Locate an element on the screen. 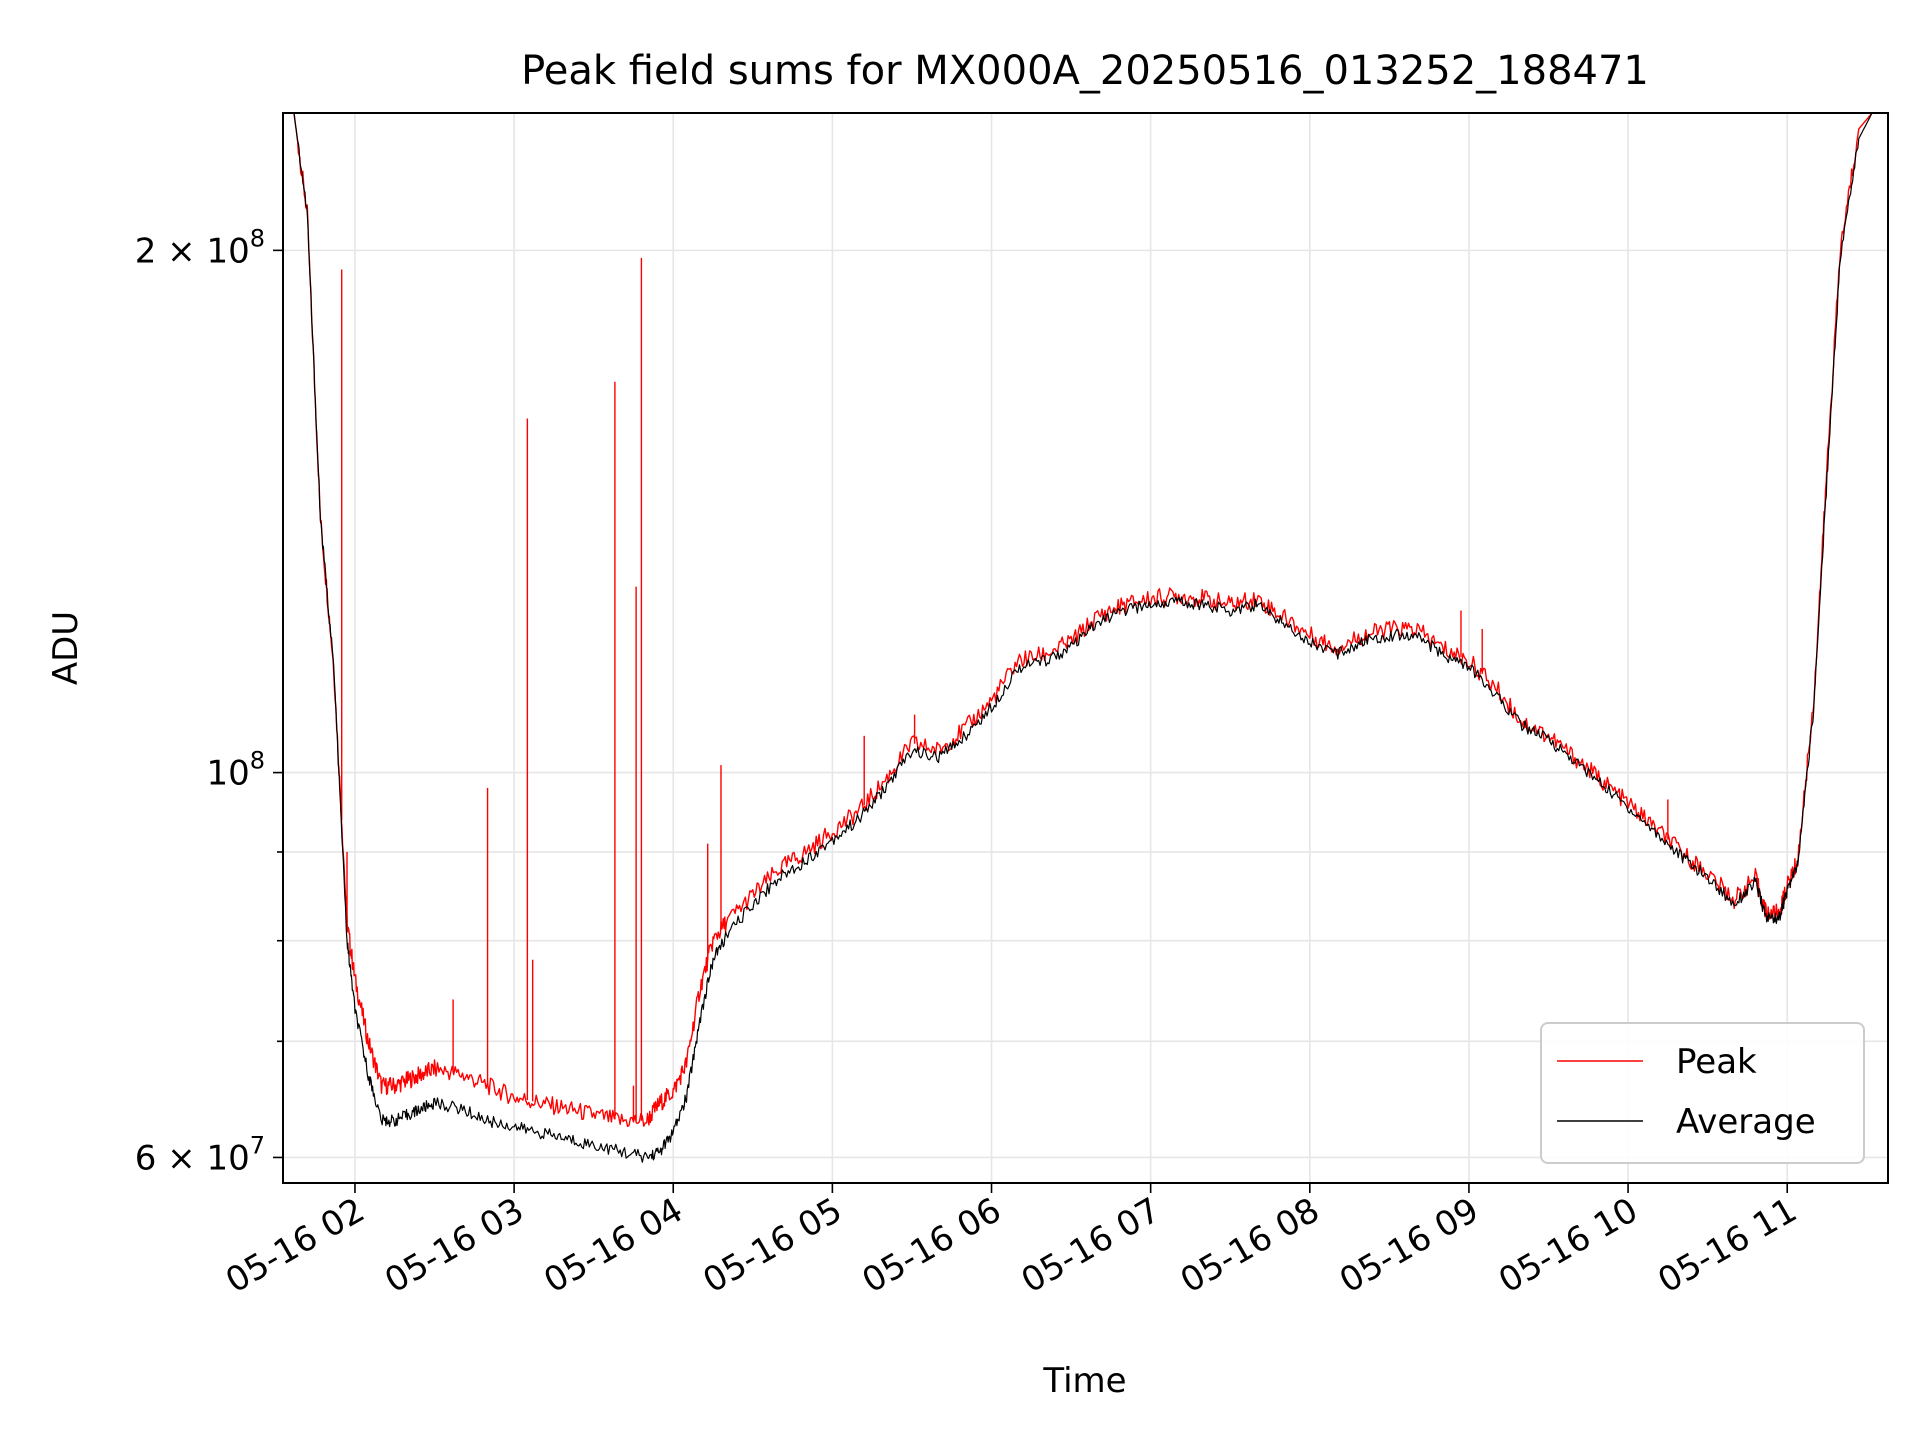 This screenshot has width=1920, height=1440. y-tick-label: 108 is located at coordinates (235, 770).